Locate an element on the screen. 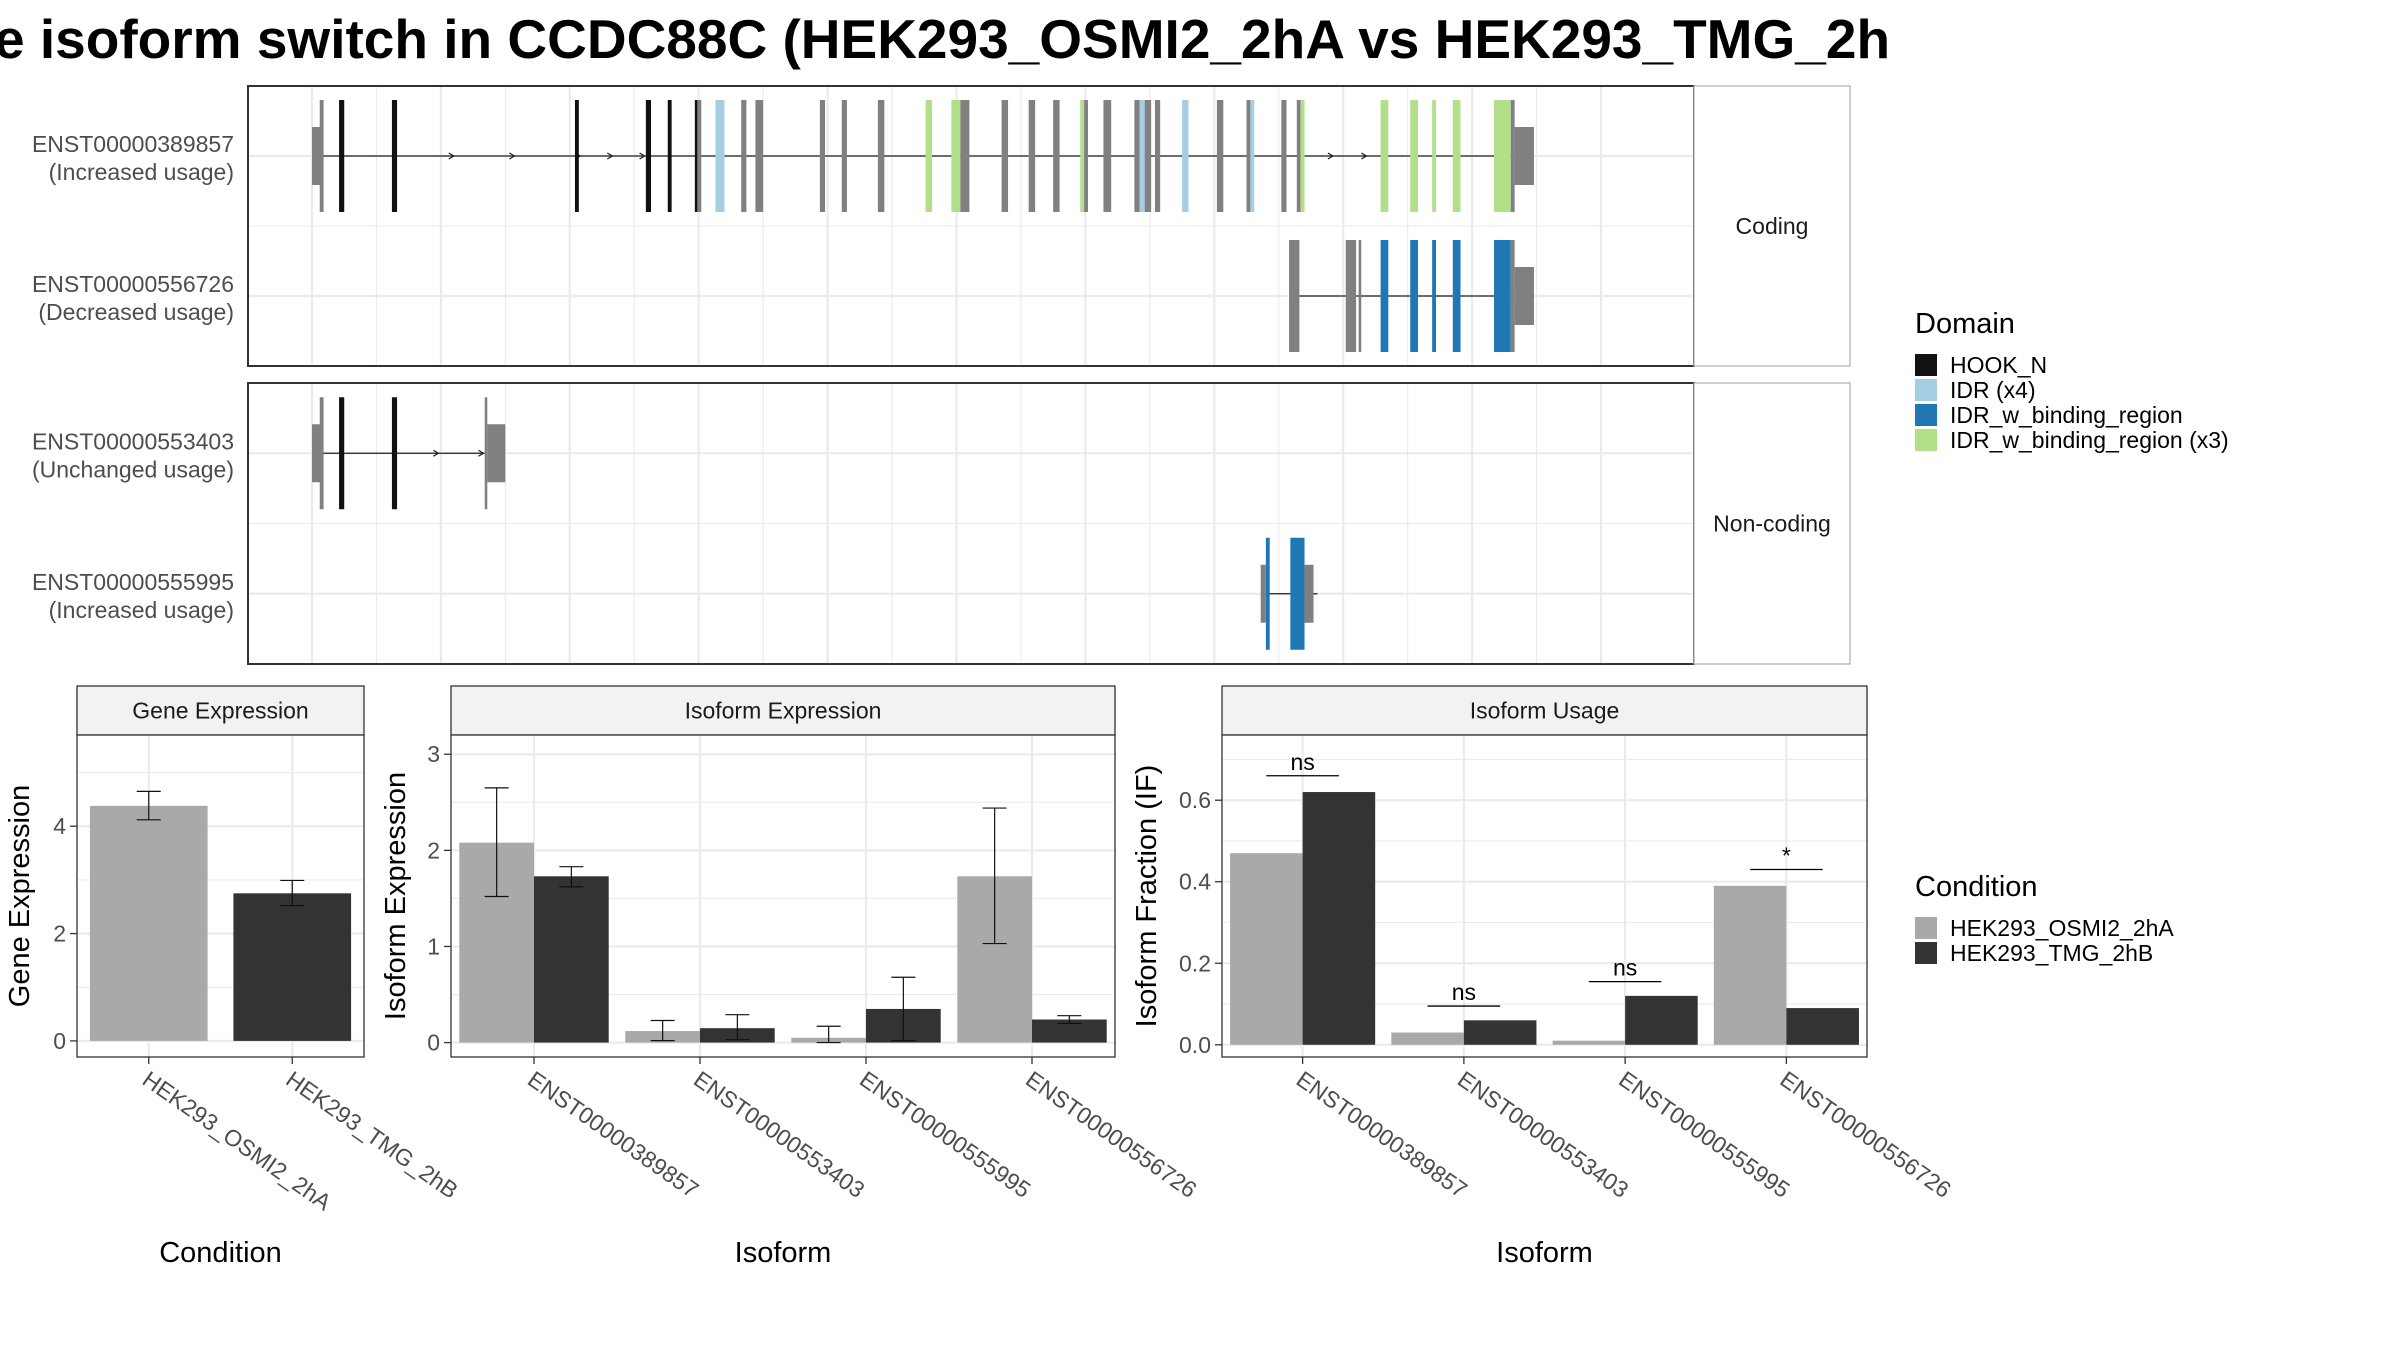 This screenshot has width=2400, height=1350. transcript-name: ENST00000556726 is located at coordinates (133, 284).